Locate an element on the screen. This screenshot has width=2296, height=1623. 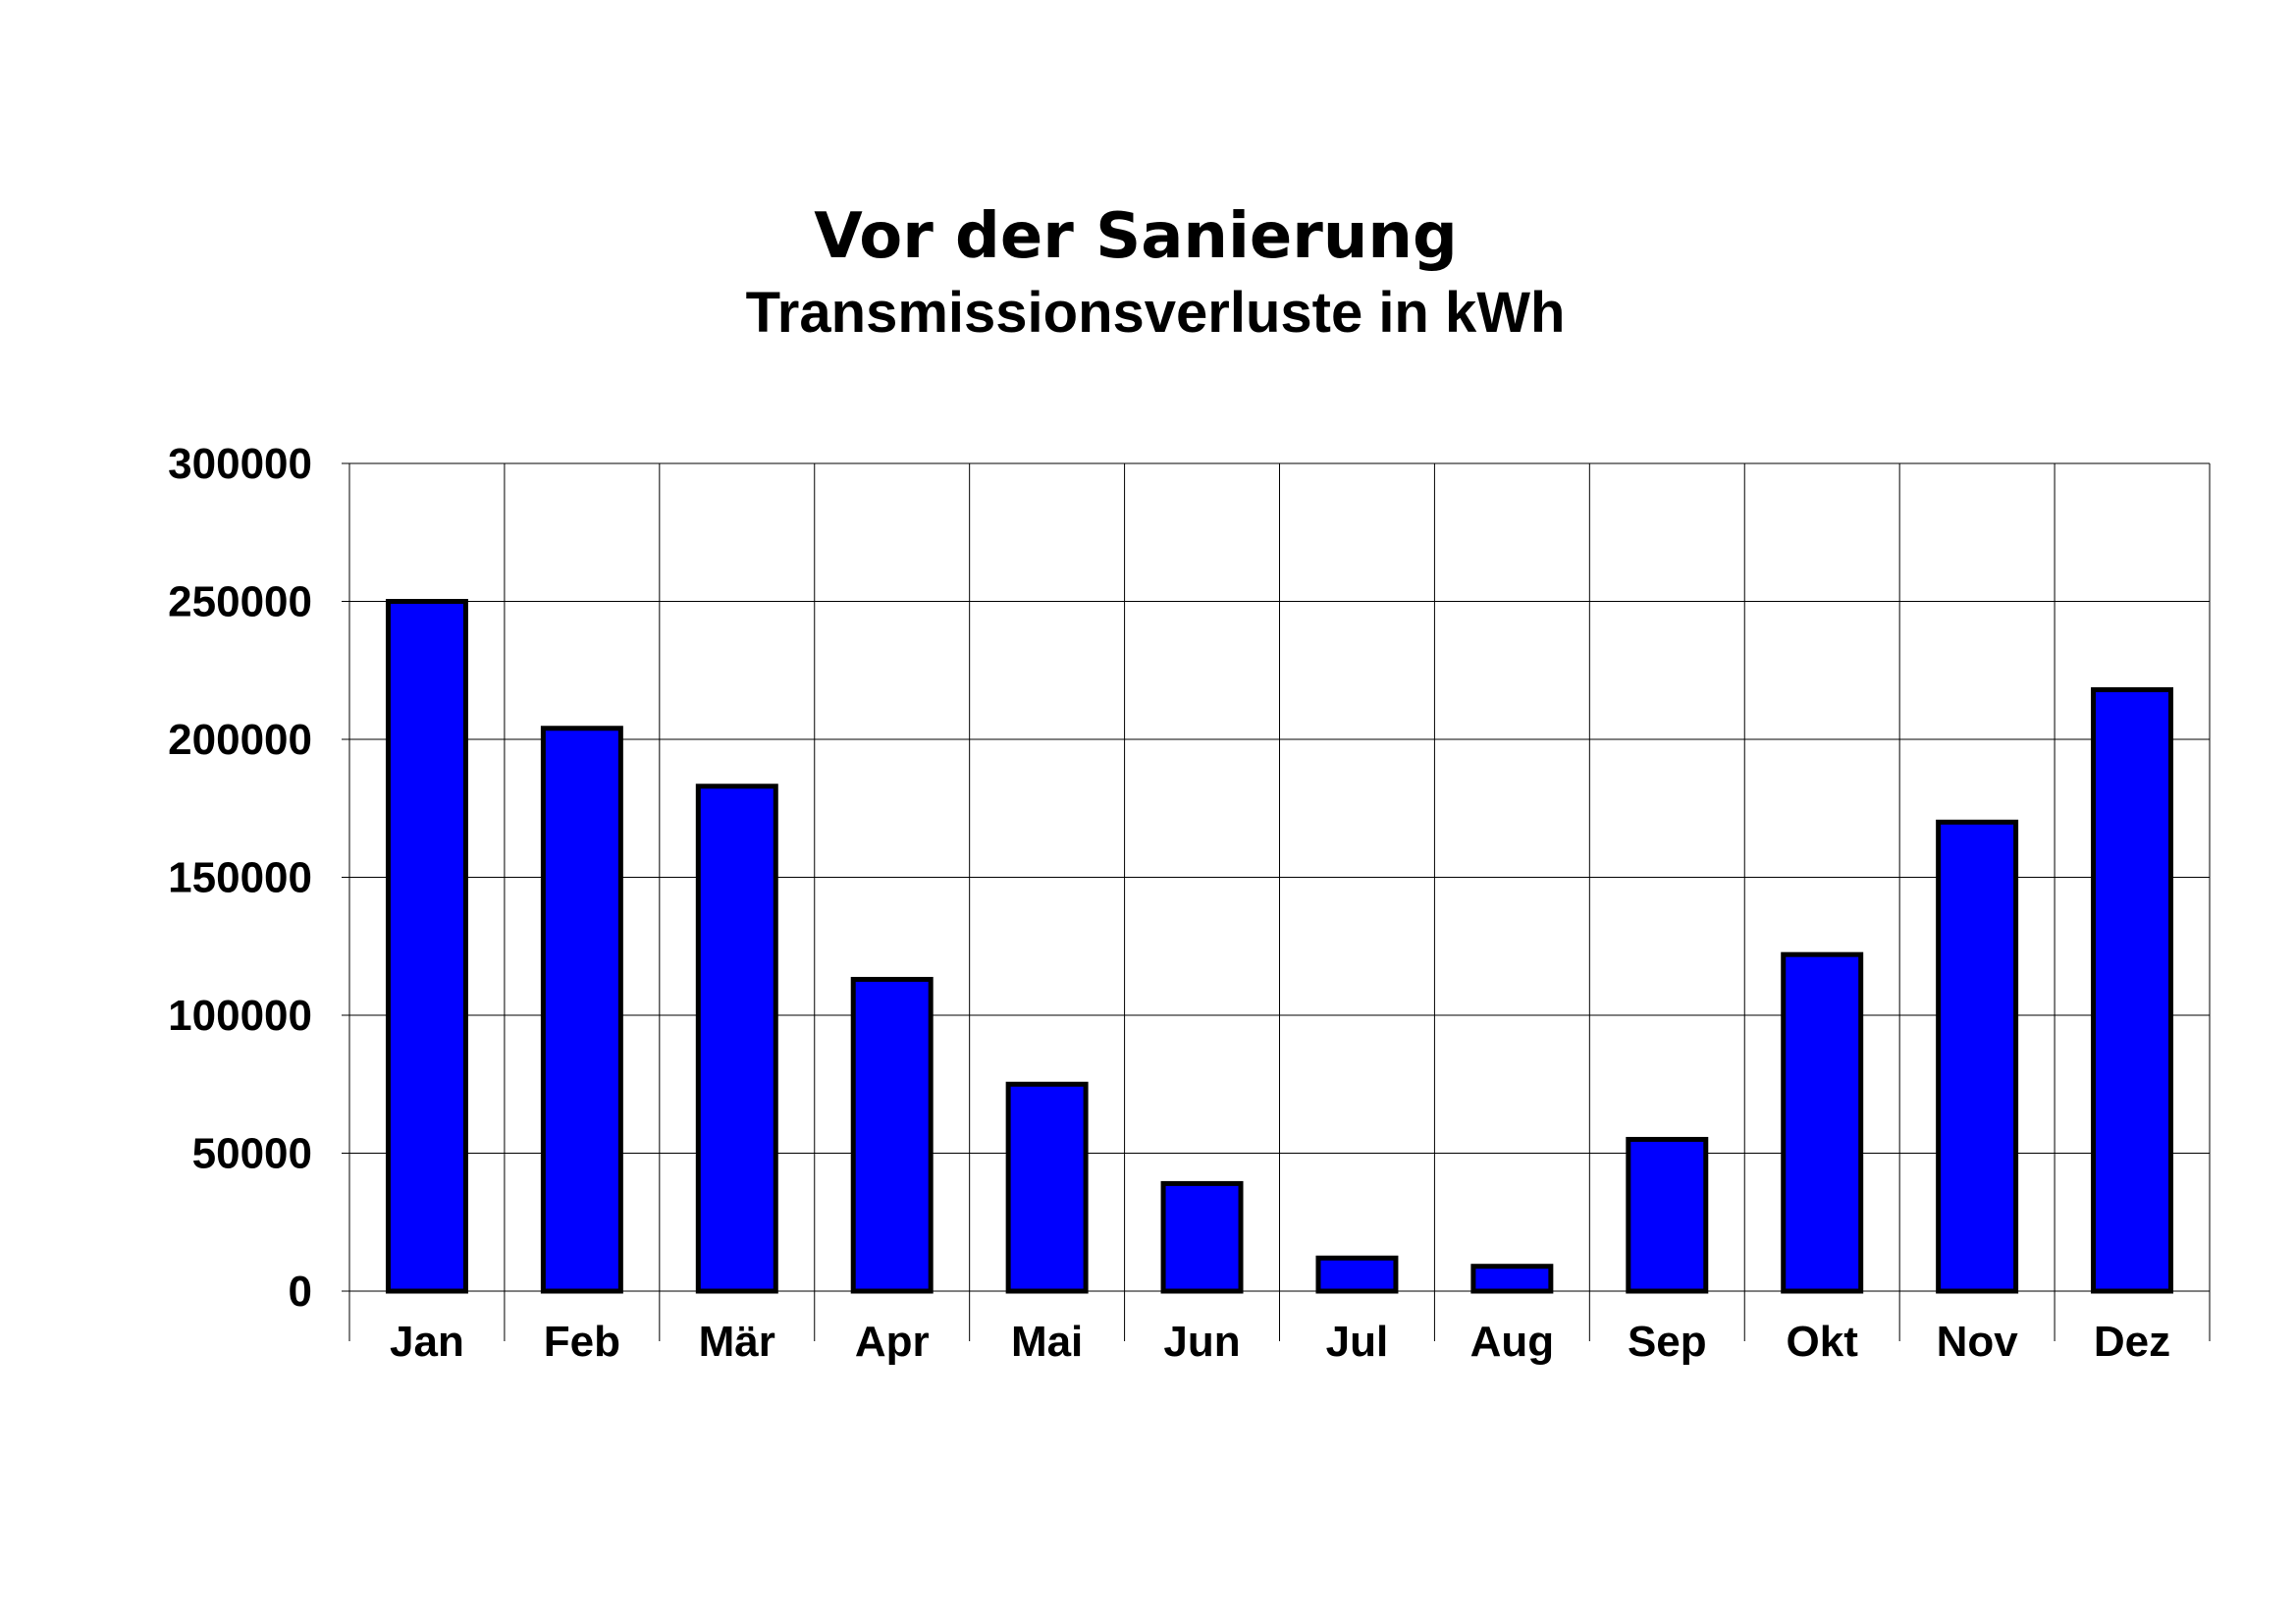
x-tick-label: Jan is located at coordinates (427, 1342).